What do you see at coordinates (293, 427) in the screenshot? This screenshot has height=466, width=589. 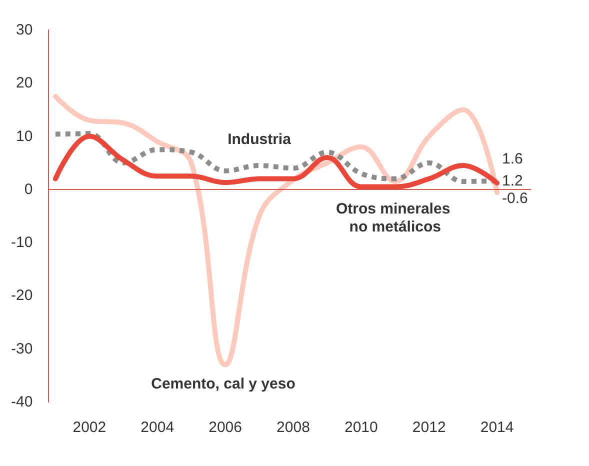 I see `x-tick-label: 2008` at bounding box center [293, 427].